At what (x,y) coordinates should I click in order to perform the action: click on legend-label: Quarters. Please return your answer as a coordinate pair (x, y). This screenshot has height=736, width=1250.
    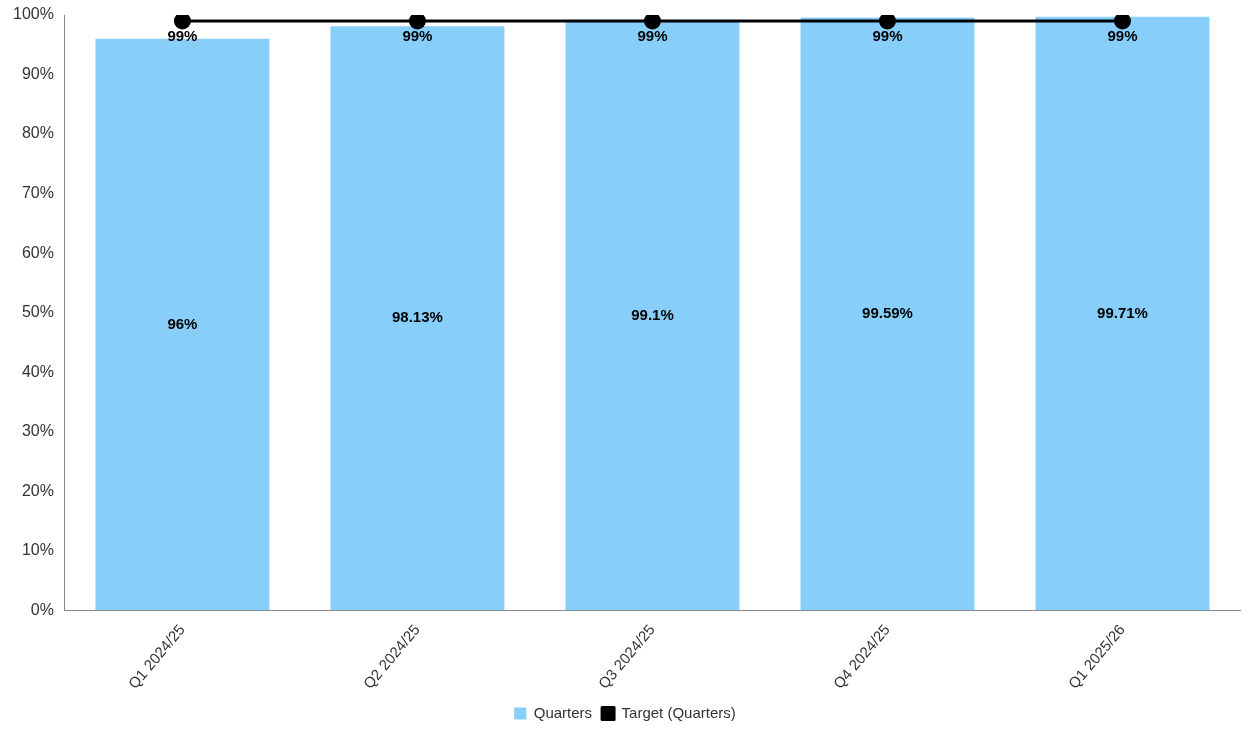
    Looking at the image, I should click on (563, 712).